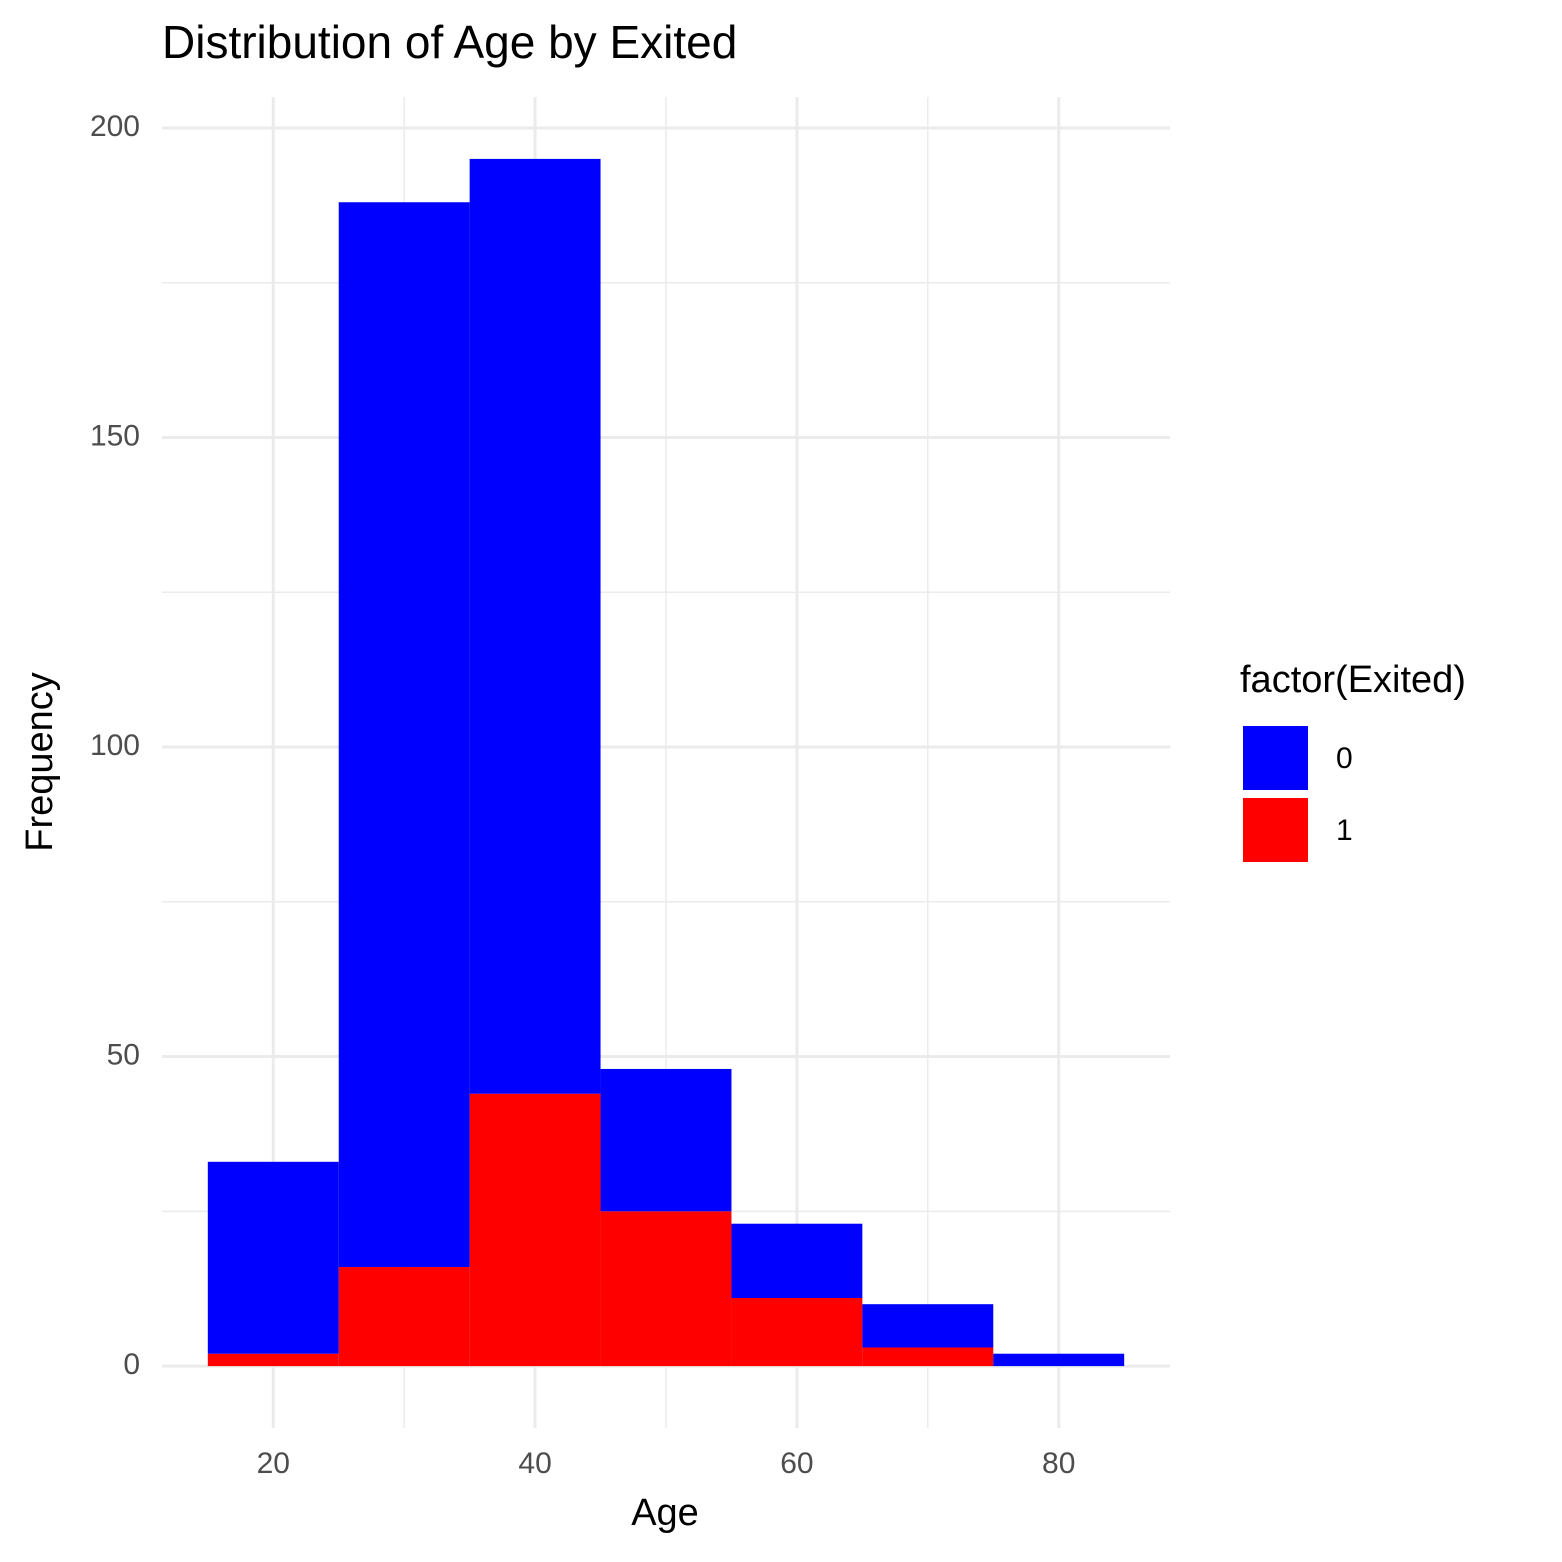 The image size is (1562, 1562). I want to click on y-tick-label: 100, so click(115, 745).